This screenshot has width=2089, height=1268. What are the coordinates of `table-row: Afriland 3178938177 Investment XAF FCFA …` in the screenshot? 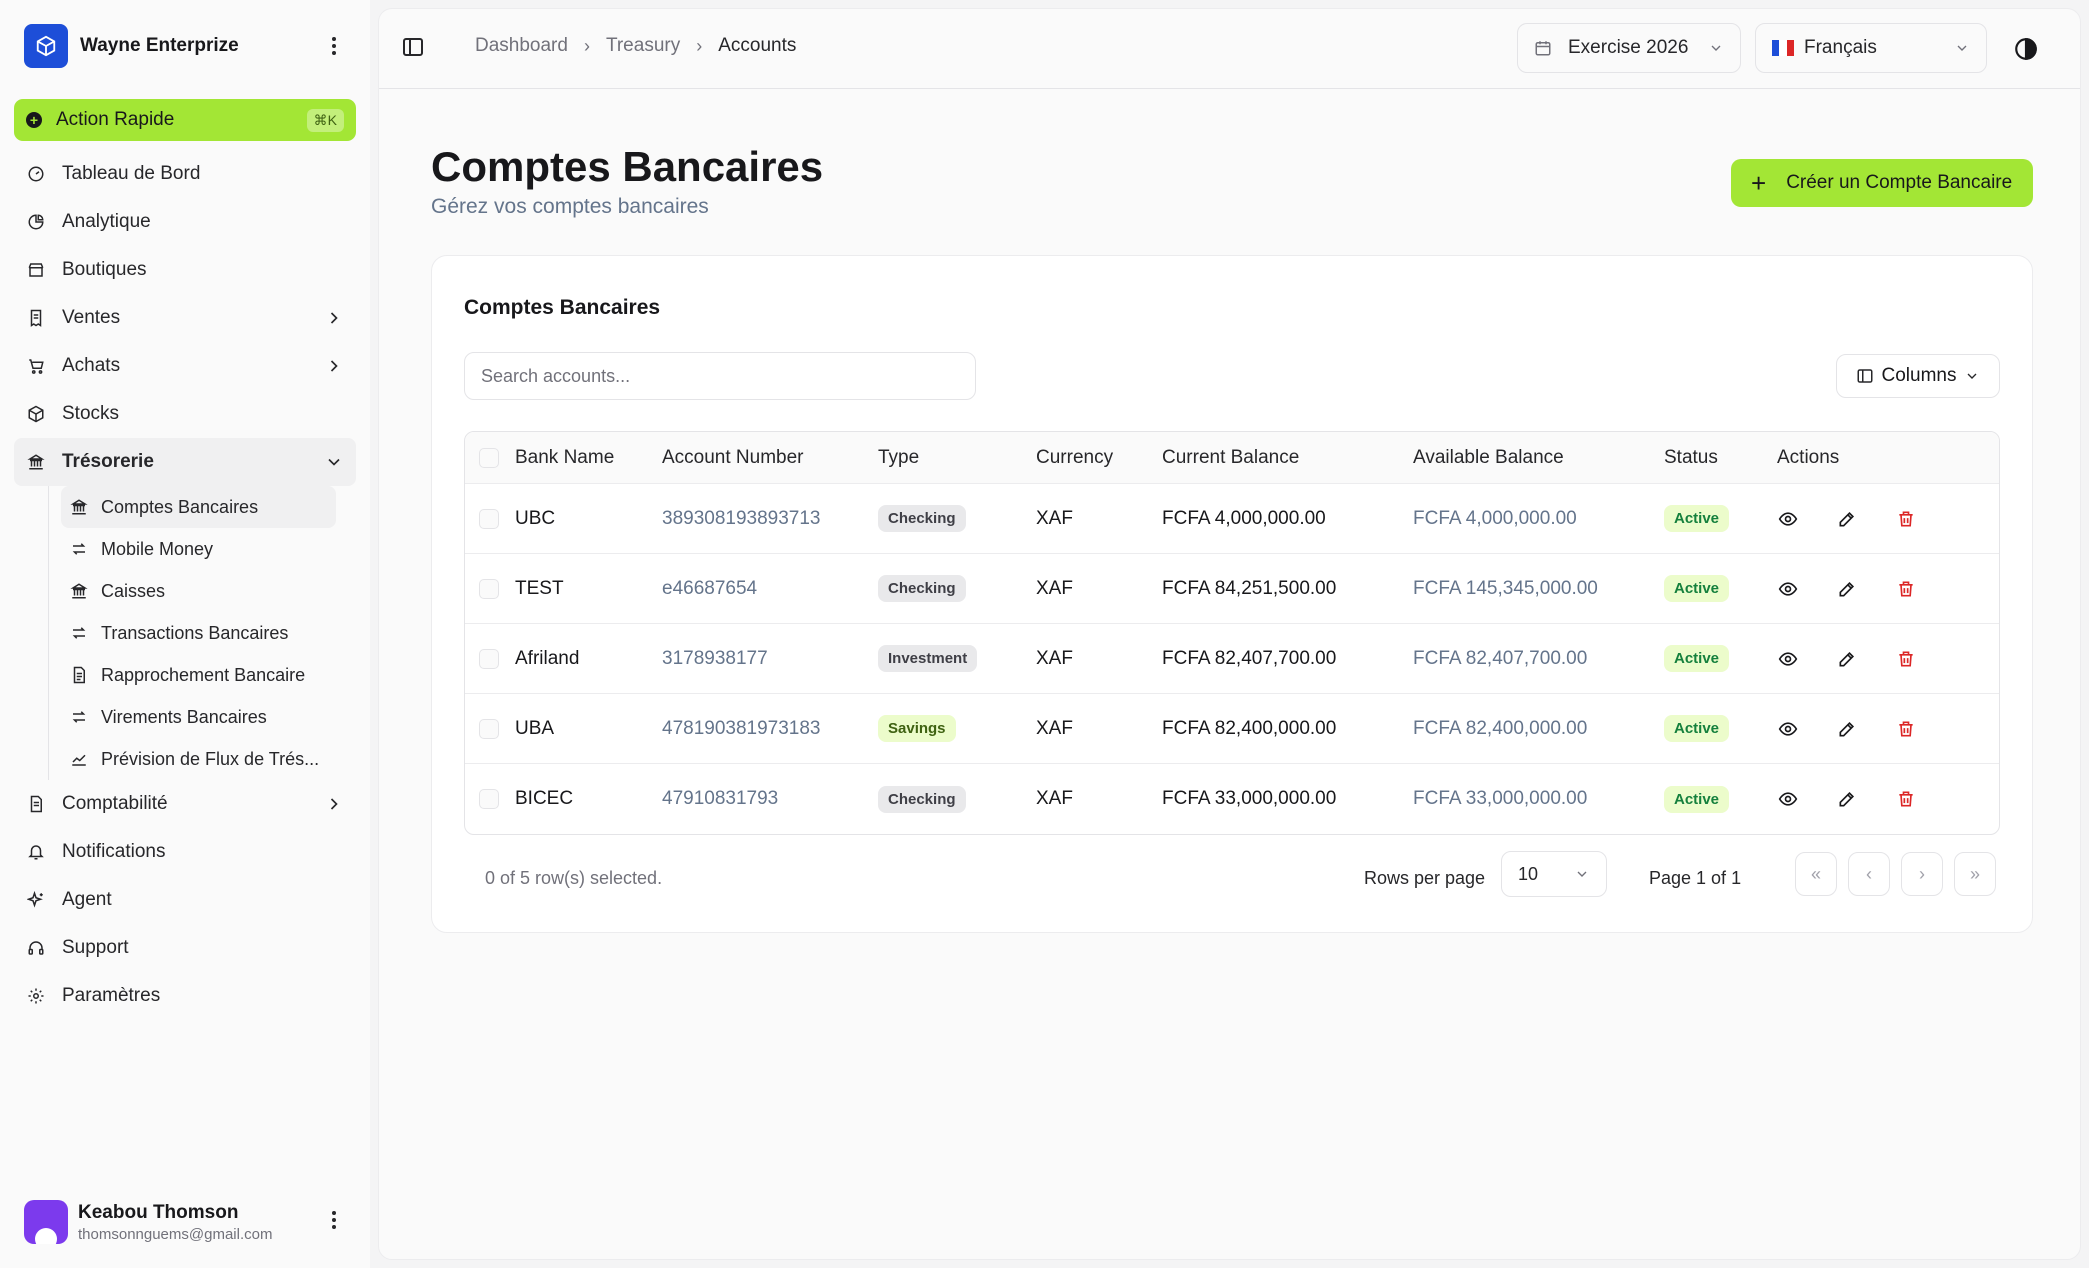 It's located at (1232, 659).